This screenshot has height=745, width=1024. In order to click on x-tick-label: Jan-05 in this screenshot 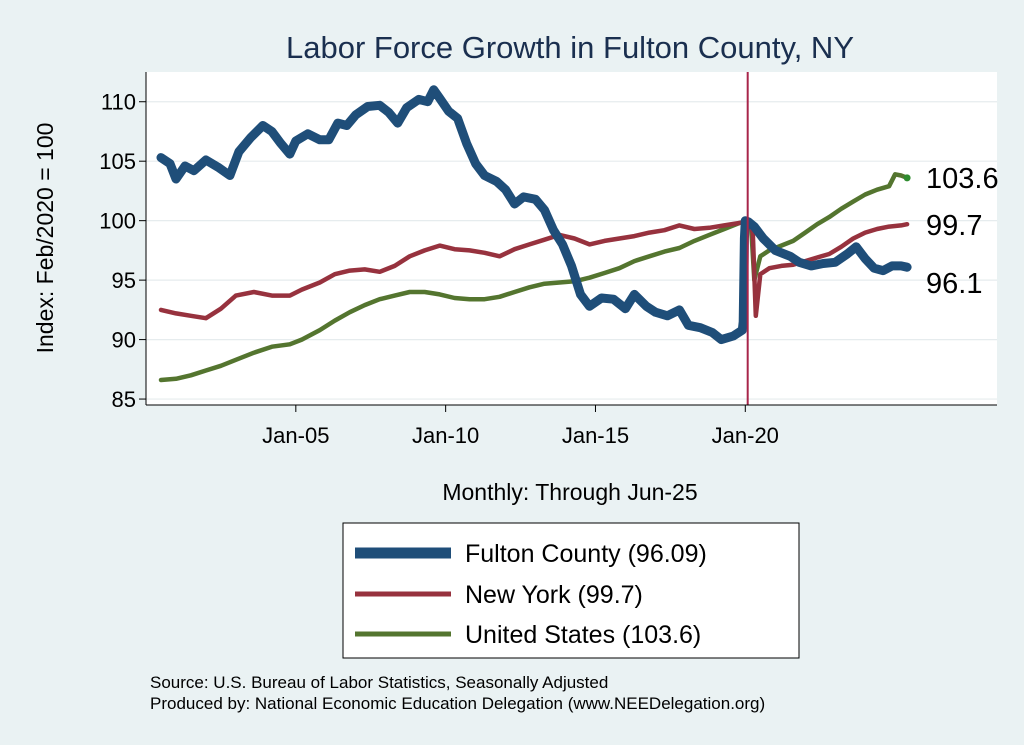, I will do `click(295, 435)`.